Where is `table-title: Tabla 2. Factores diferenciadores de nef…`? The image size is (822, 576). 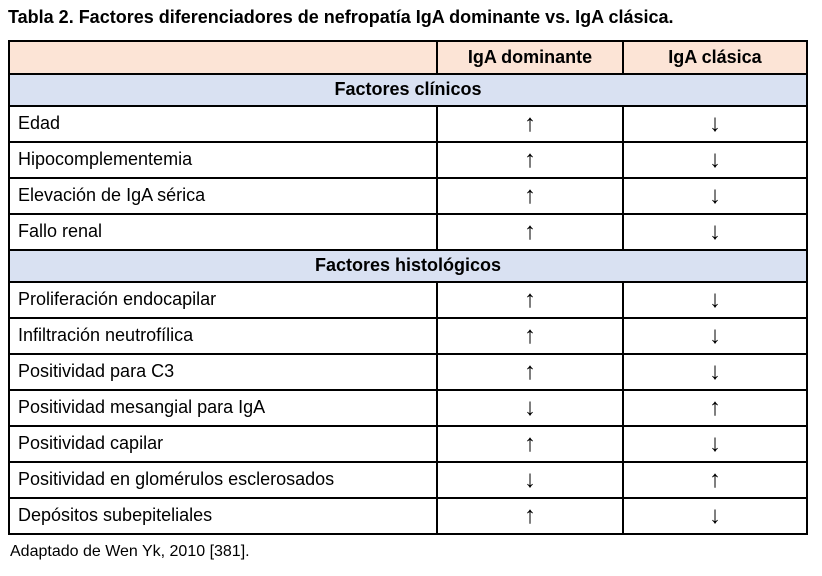 table-title: Tabla 2. Factores diferenciadores de nef… is located at coordinates (341, 17).